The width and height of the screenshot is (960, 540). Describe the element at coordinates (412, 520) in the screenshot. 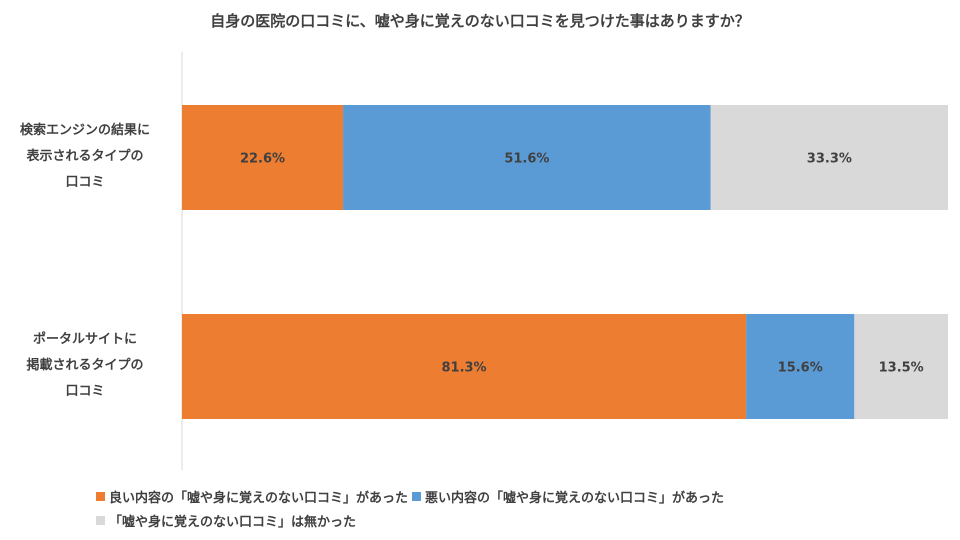

I see `legend-row-2: 「嘘や身に覚えのない口コミ」は無かった` at that location.